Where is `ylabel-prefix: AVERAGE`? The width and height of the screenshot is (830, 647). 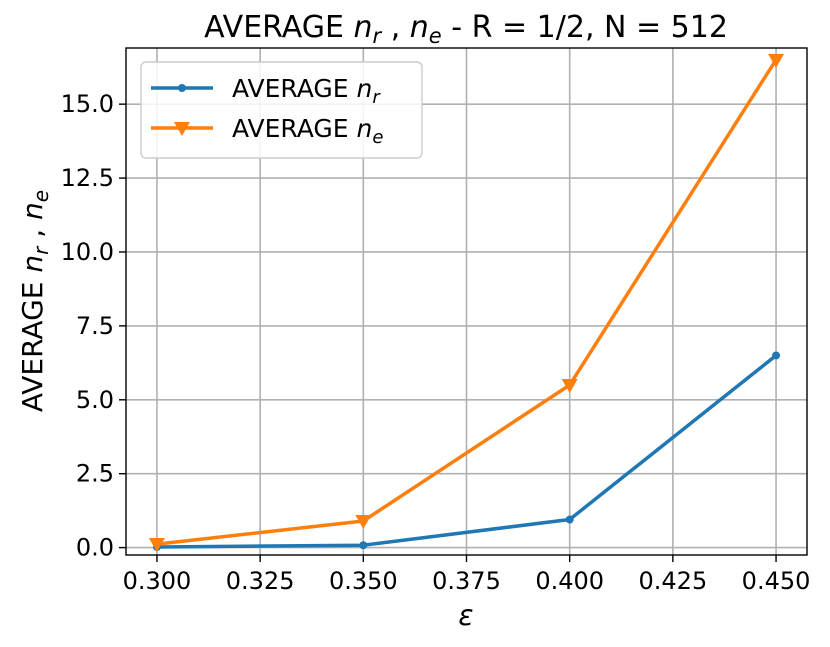
ylabel-prefix: AVERAGE is located at coordinates (32, 342).